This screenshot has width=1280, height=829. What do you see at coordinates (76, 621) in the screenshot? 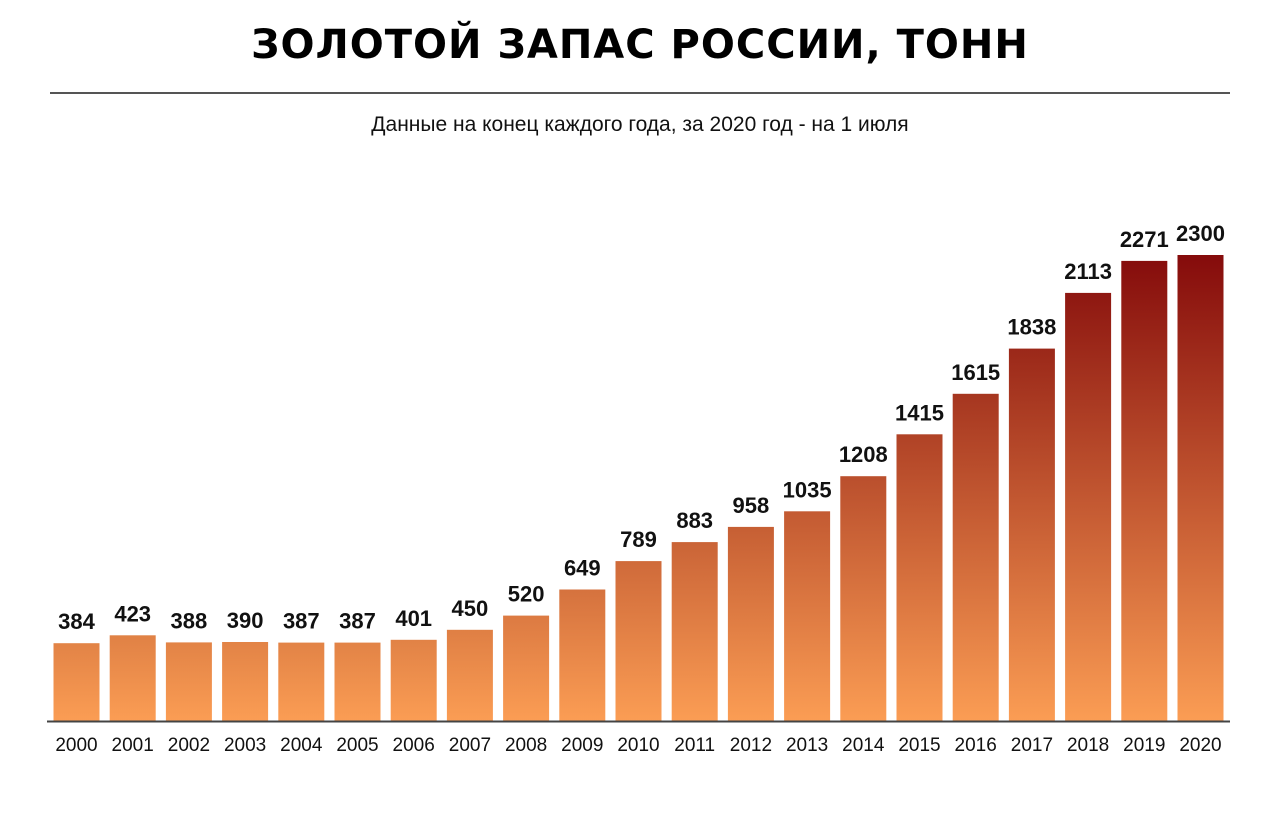
I see `value-label-2000: 384` at bounding box center [76, 621].